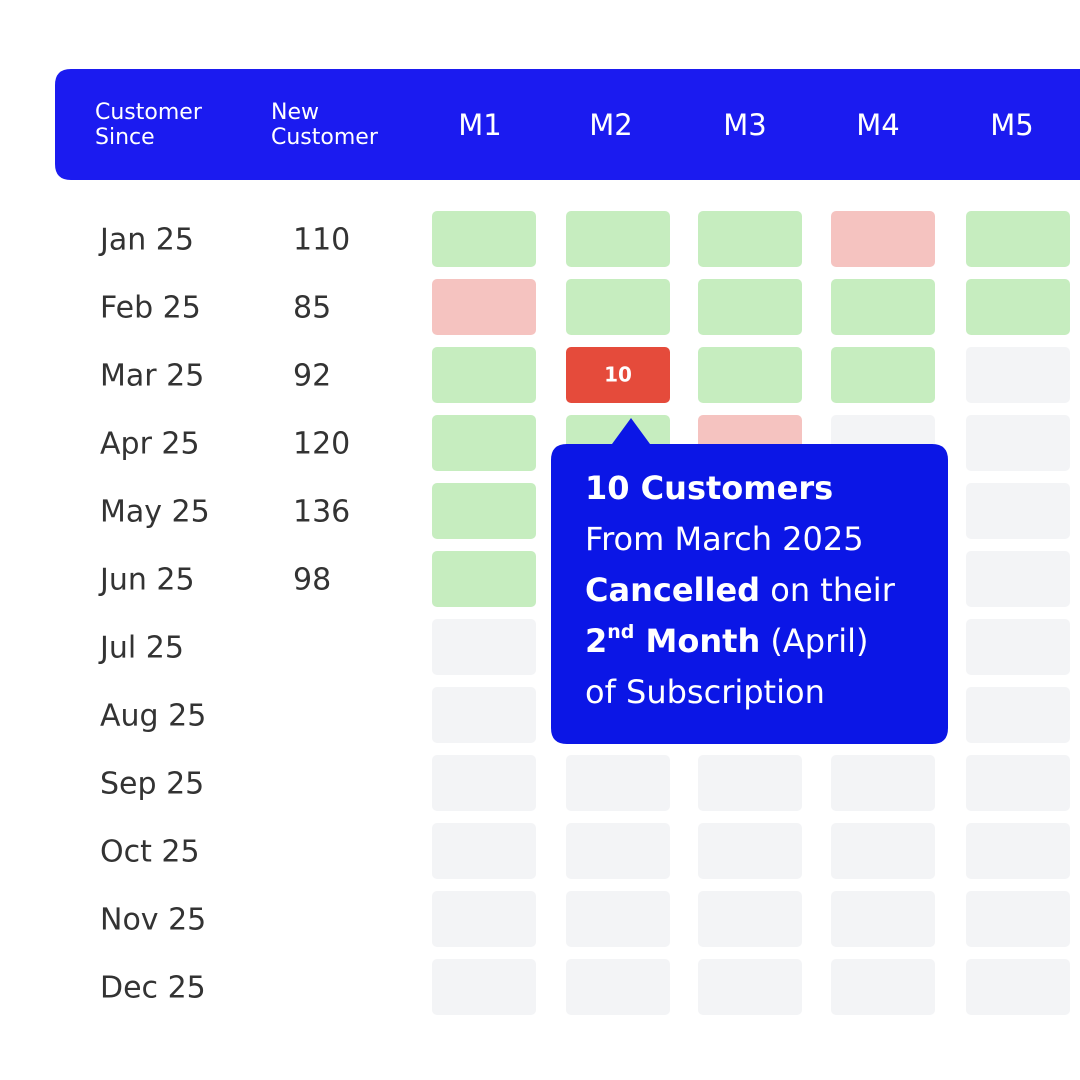  I want to click on row-month: Jun 25, so click(146, 580).